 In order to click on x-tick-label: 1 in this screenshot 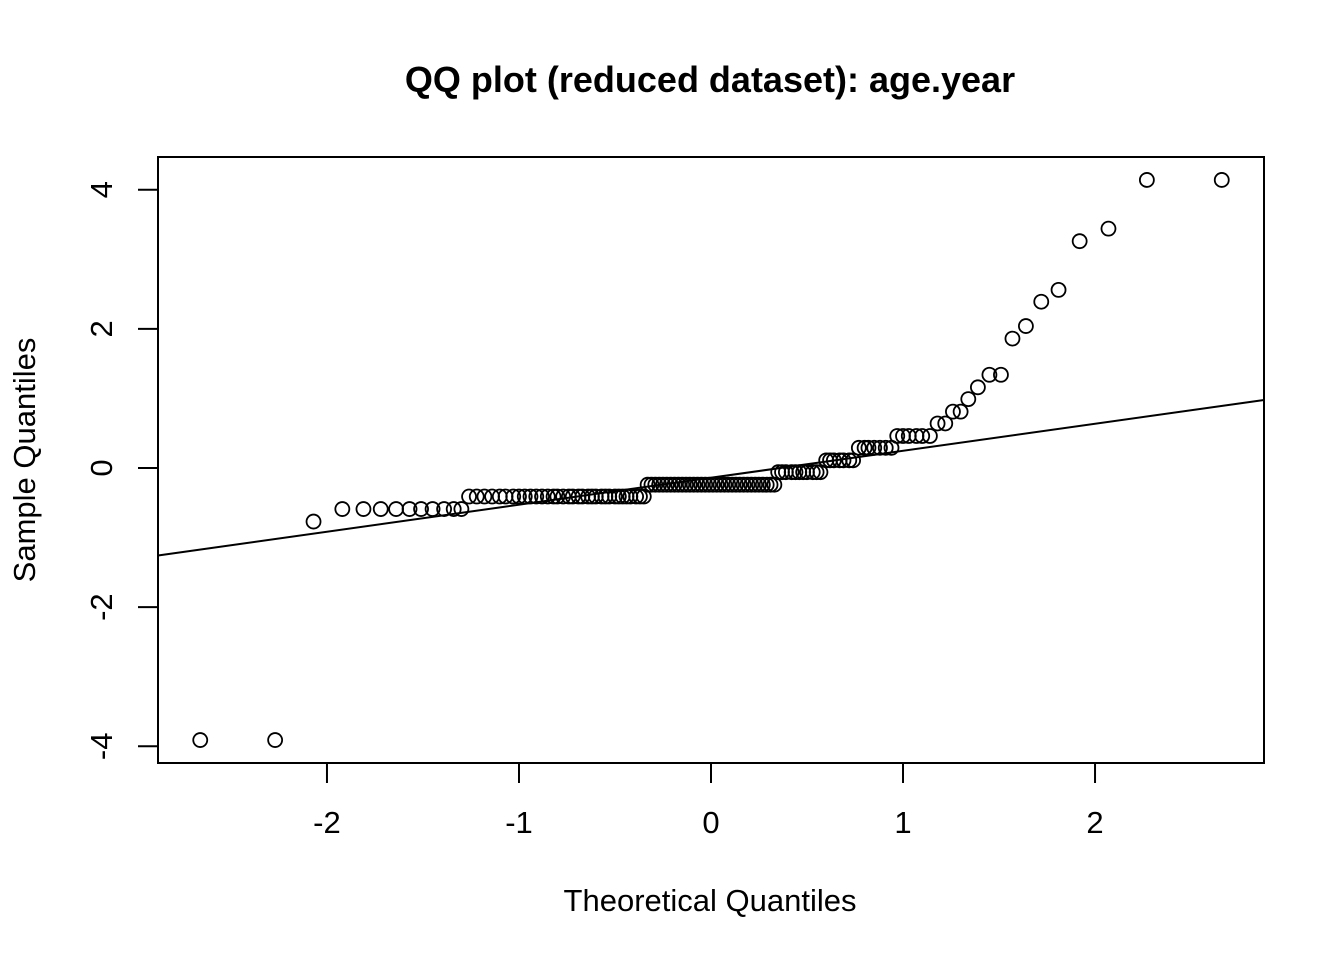, I will do `click(902, 822)`.